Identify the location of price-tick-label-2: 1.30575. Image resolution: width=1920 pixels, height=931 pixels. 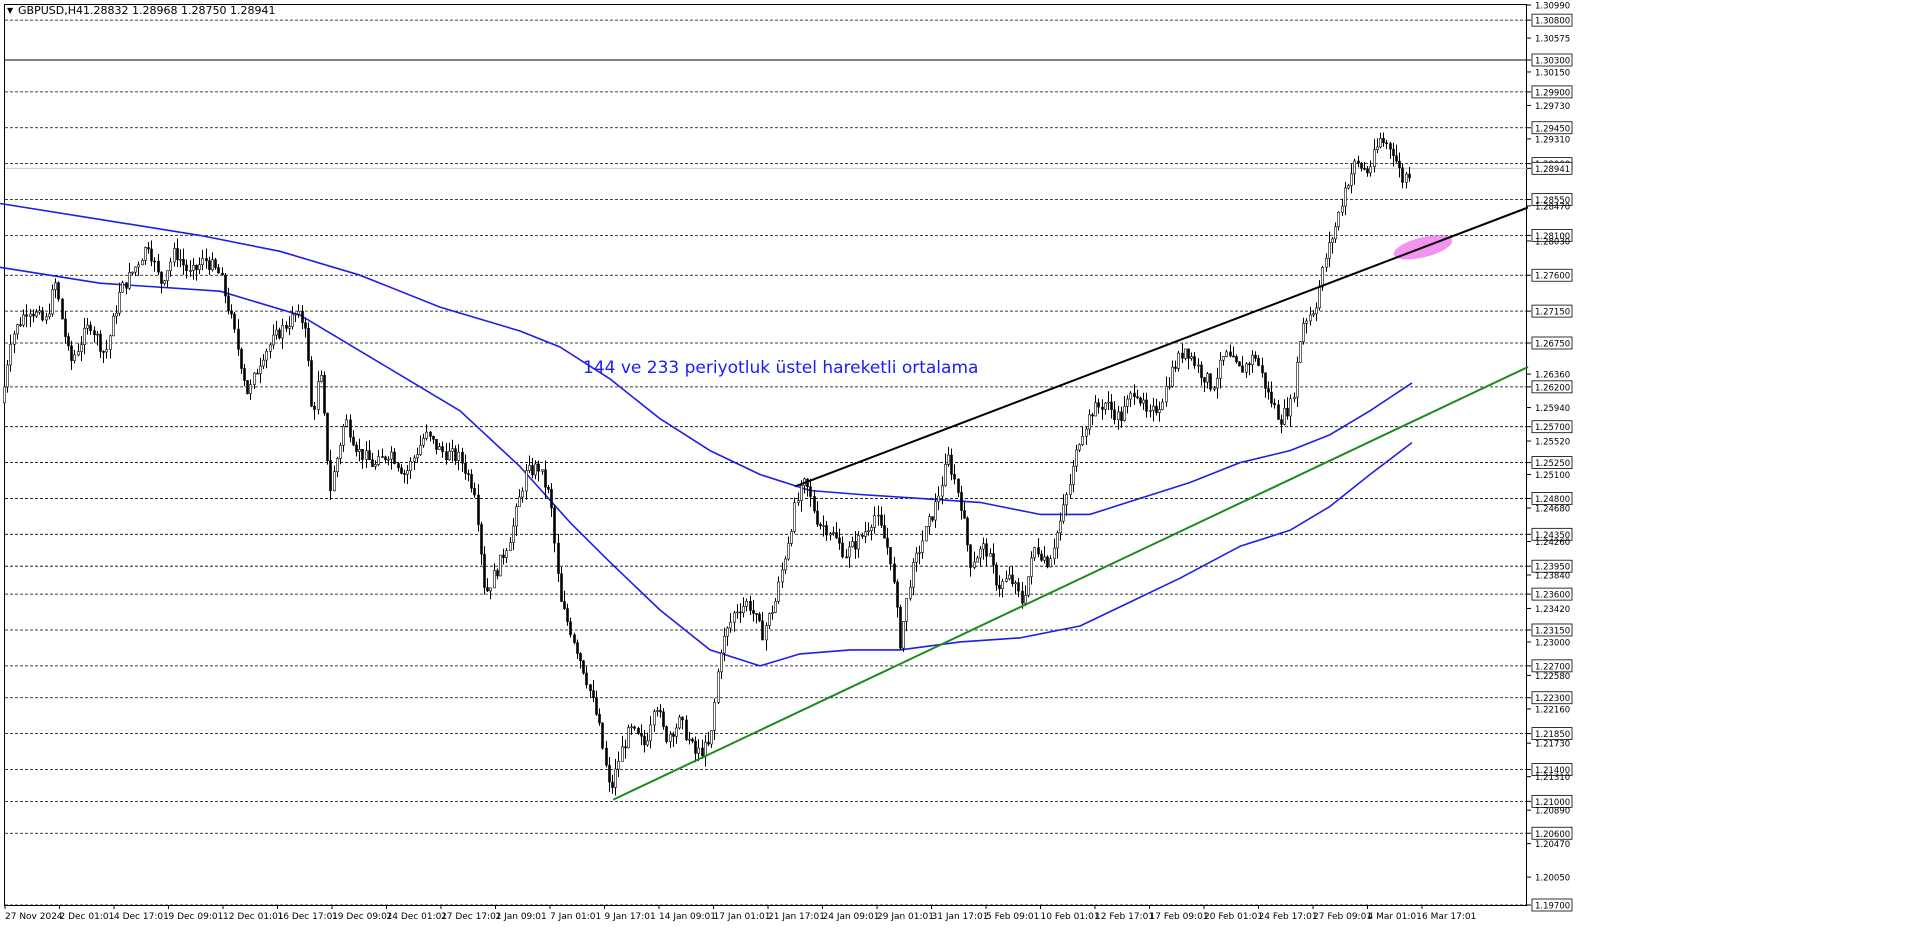
(1552, 40).